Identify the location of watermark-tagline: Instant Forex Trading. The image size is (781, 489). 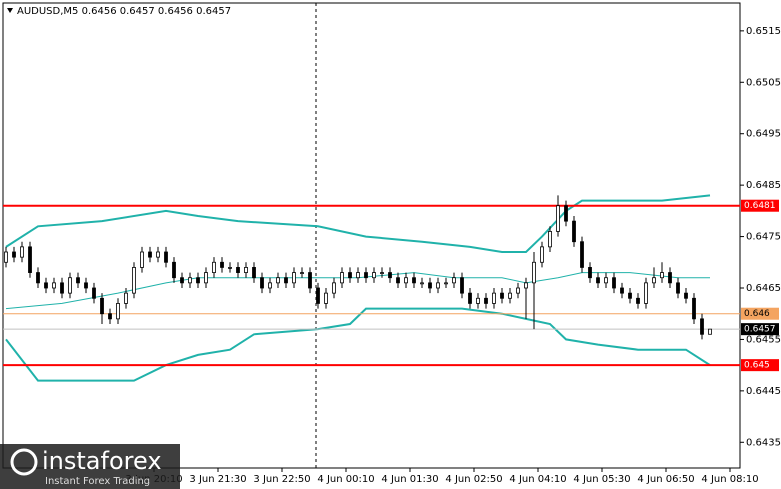
(97, 481).